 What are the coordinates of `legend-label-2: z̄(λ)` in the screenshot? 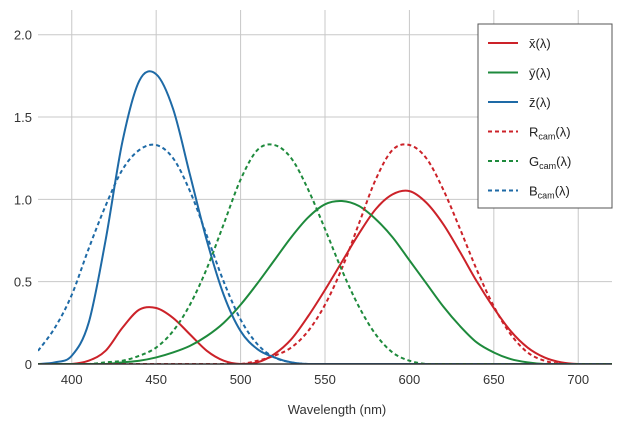 It's located at (540, 102).